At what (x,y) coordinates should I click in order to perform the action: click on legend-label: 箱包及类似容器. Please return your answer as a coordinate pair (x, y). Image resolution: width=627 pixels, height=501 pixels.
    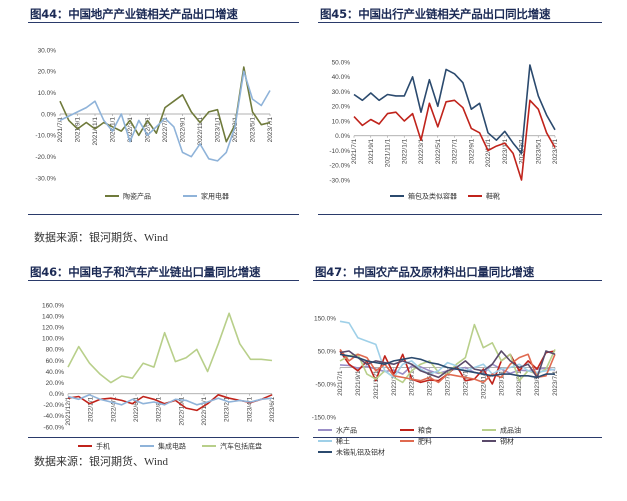
    Looking at the image, I should click on (432, 196).